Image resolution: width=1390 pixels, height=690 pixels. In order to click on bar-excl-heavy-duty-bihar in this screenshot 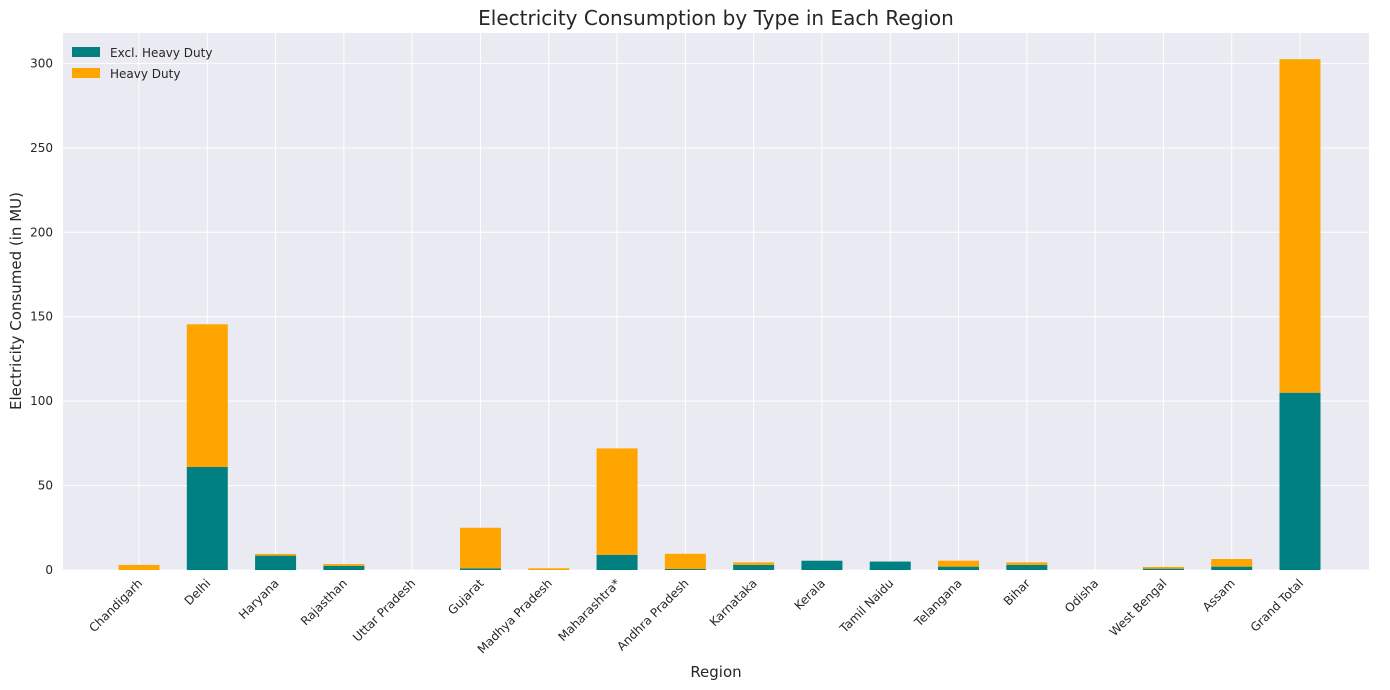, I will do `click(1027, 567)`.